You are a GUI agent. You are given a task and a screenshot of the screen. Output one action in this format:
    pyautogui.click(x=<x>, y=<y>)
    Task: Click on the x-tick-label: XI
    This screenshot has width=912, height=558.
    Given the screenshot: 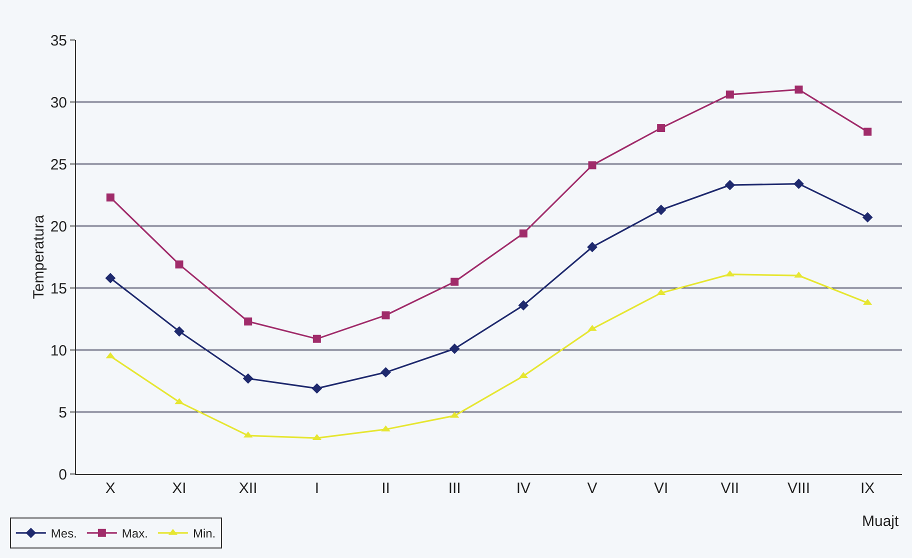 What is the action you would take?
    pyautogui.click(x=179, y=488)
    